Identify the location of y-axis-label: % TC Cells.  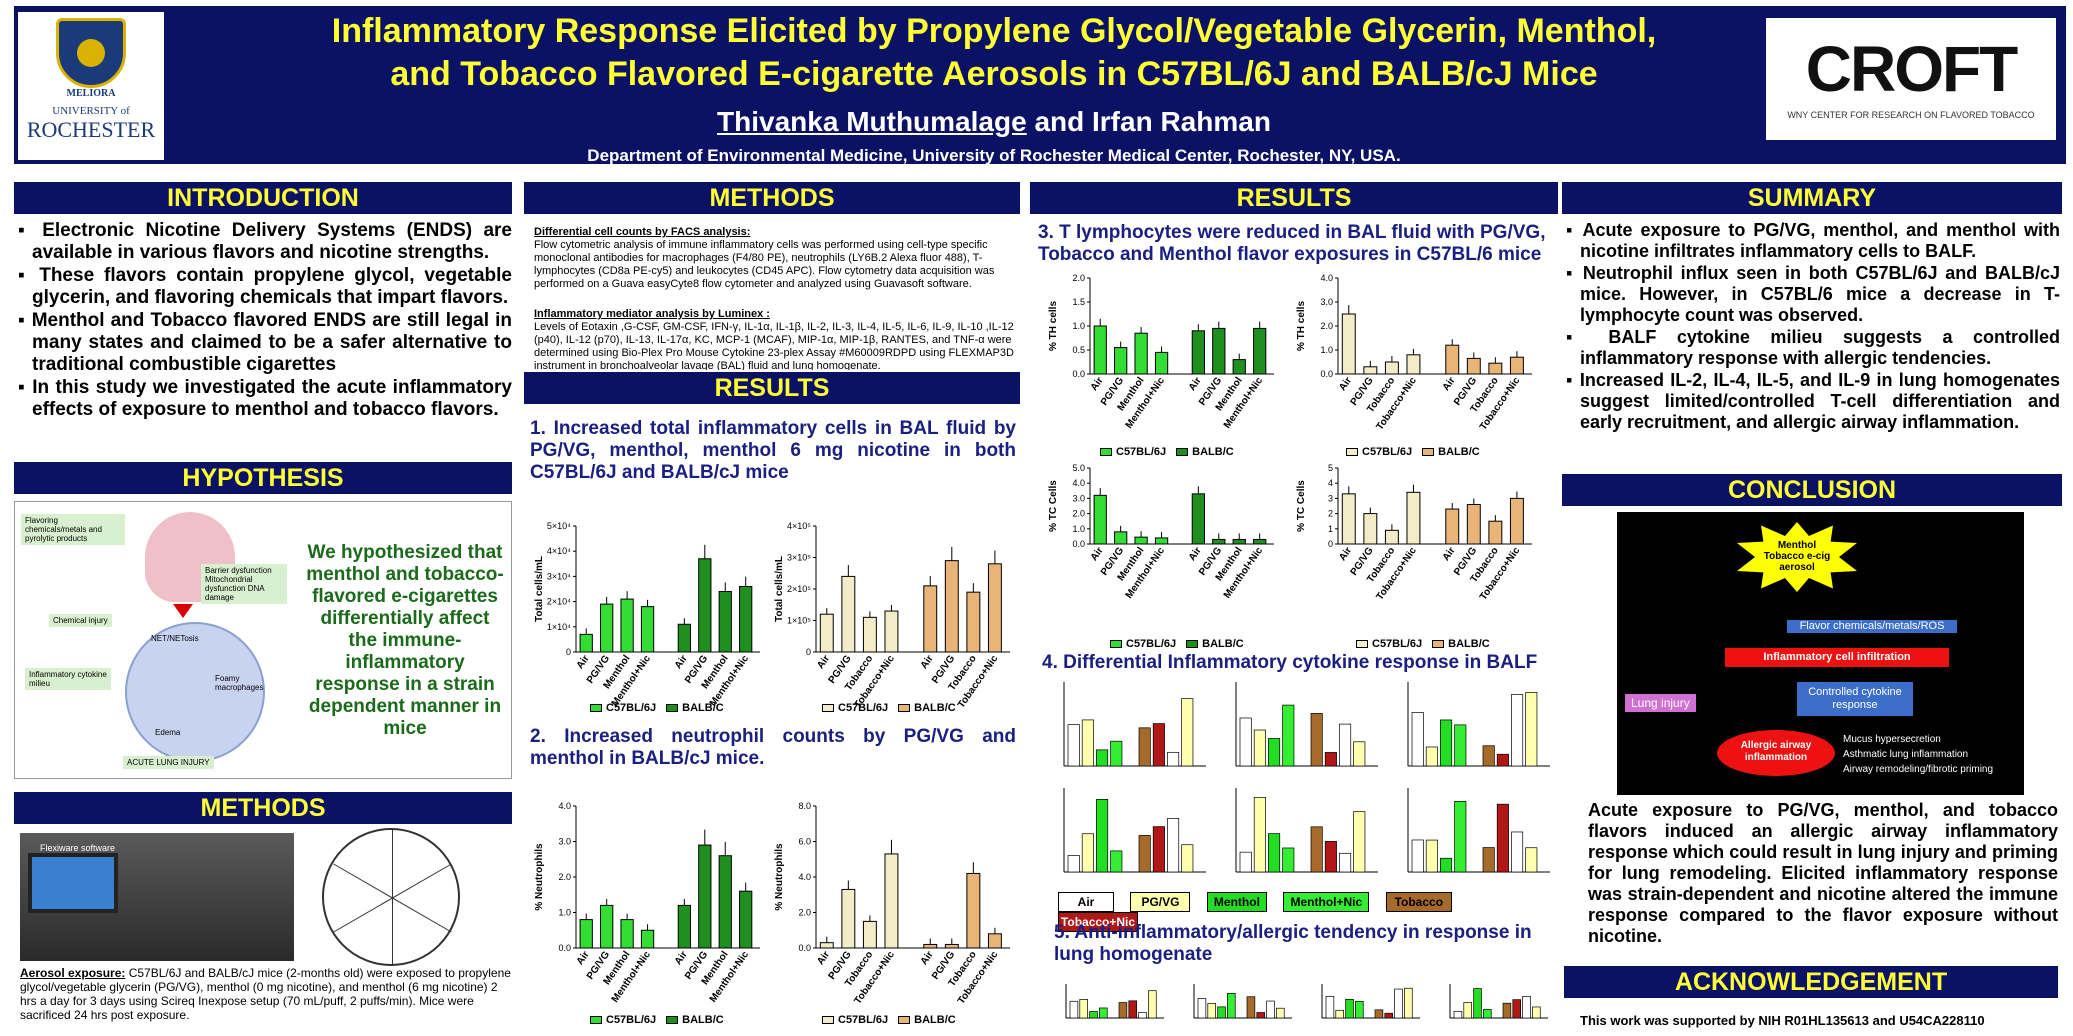
(1301, 506).